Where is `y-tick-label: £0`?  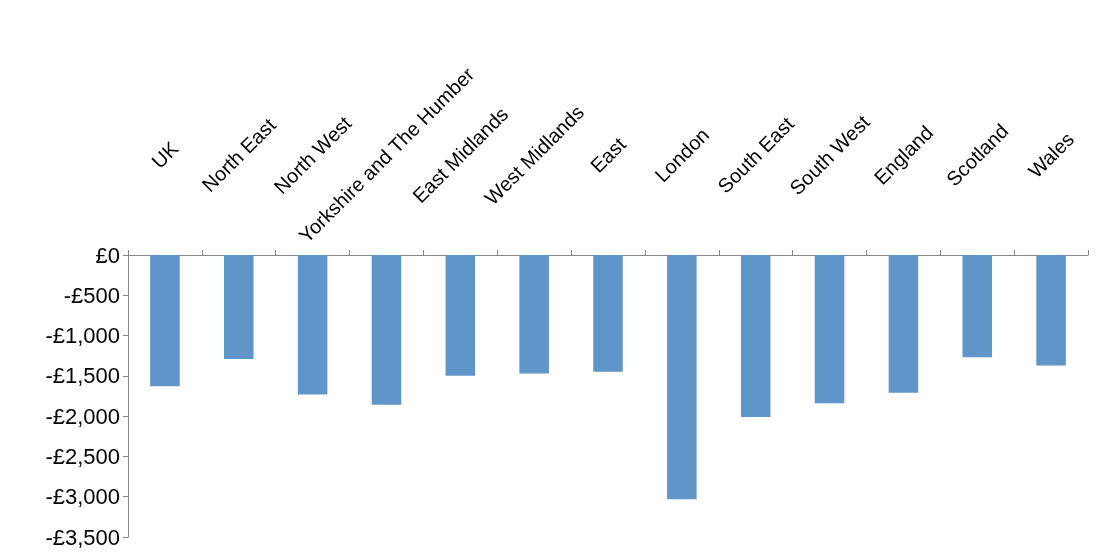 y-tick-label: £0 is located at coordinates (107, 255).